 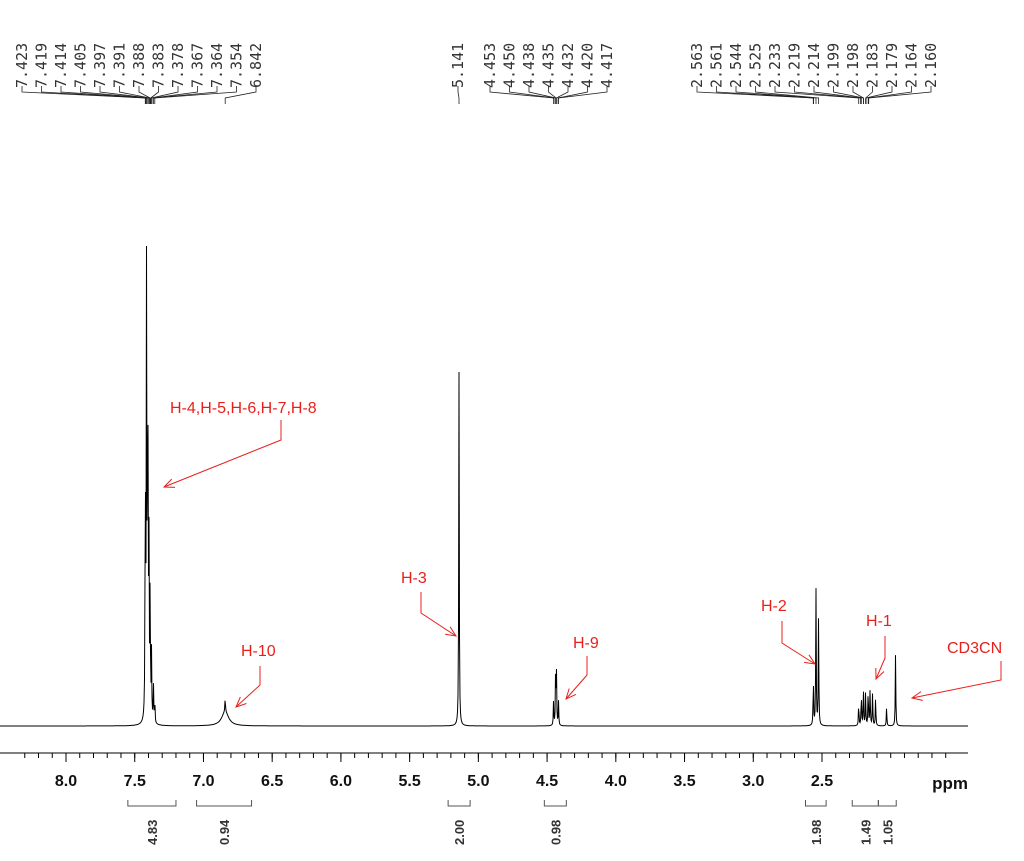 I want to click on peak-label: 2.233, so click(x=775, y=65).